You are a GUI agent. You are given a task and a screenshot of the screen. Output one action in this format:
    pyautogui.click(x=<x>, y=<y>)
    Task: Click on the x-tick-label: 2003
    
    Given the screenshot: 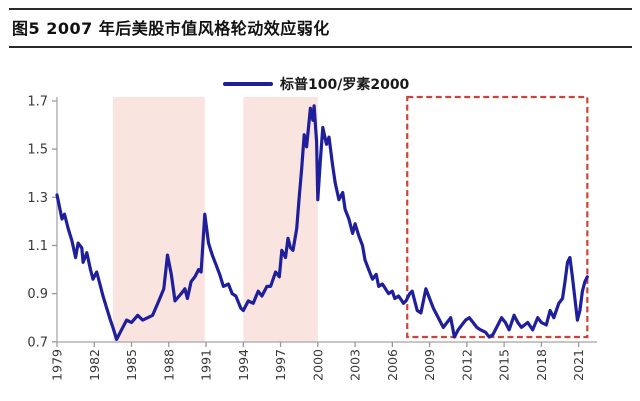 What is the action you would take?
    pyautogui.click(x=355, y=365)
    